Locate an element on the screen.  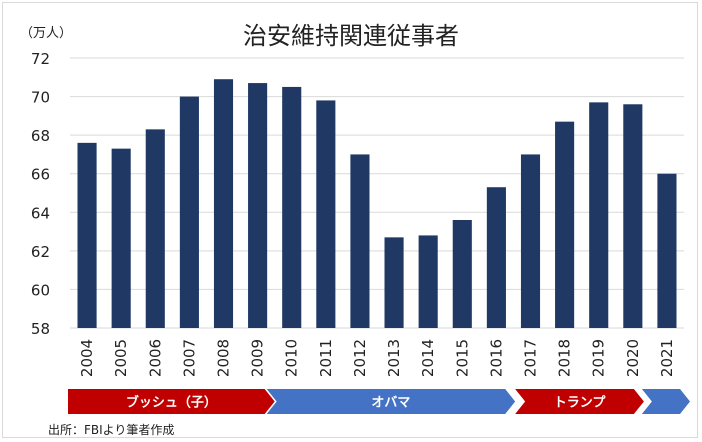
x-tick-label: 2010 is located at coordinates (292, 358).